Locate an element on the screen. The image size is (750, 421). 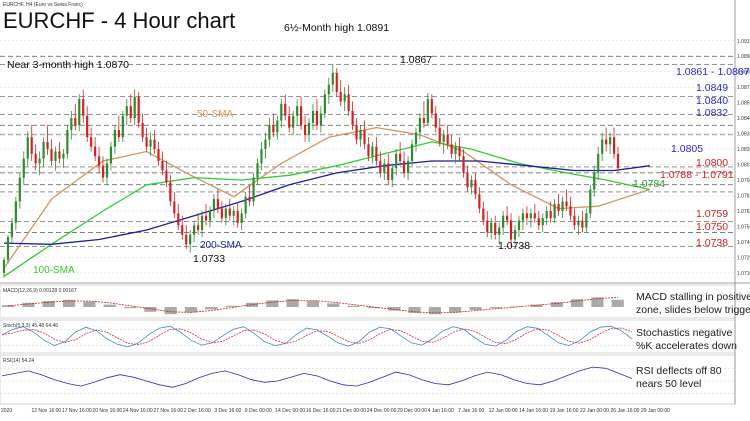
y-tick-label: 1.0729 is located at coordinates (743, 258).